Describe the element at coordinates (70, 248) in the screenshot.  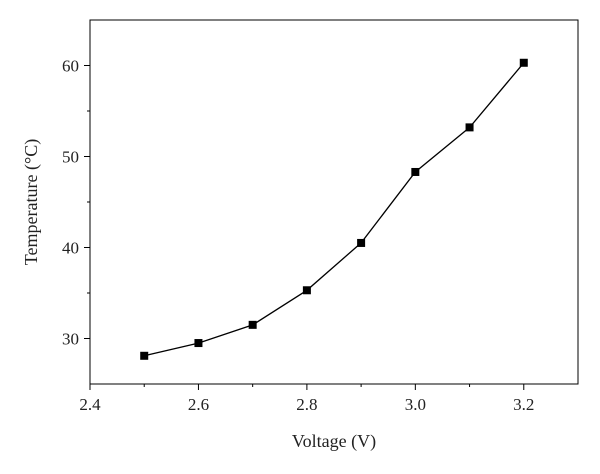
I see `y-tick-label: 40` at that location.